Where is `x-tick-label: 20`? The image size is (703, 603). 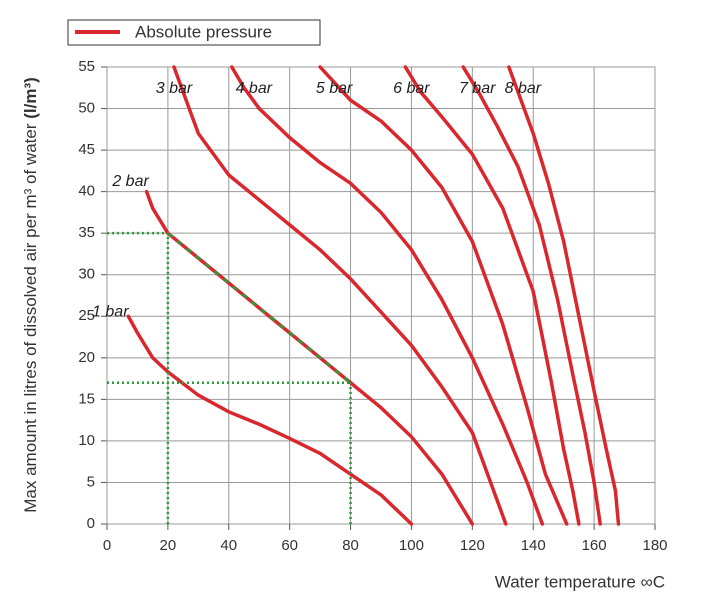 x-tick-label: 20 is located at coordinates (168, 545).